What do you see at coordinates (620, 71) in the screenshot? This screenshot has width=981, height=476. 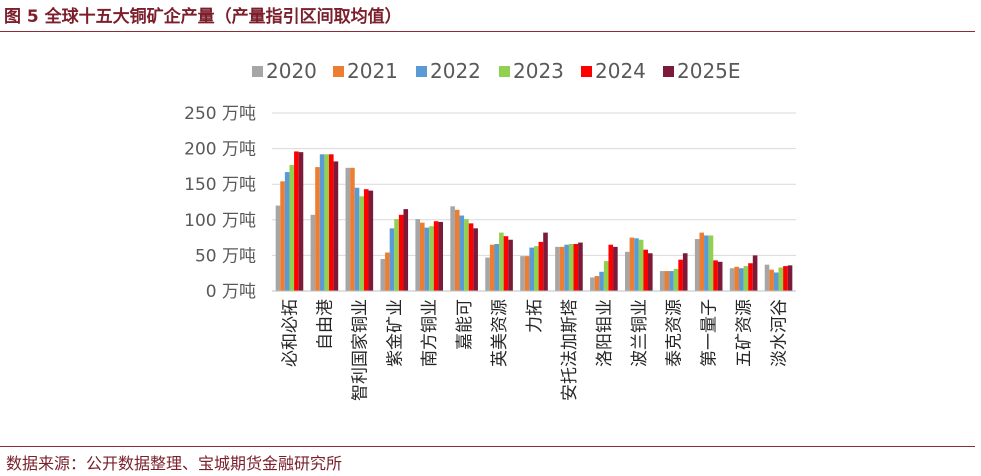 I see `legend-label: 2024` at bounding box center [620, 71].